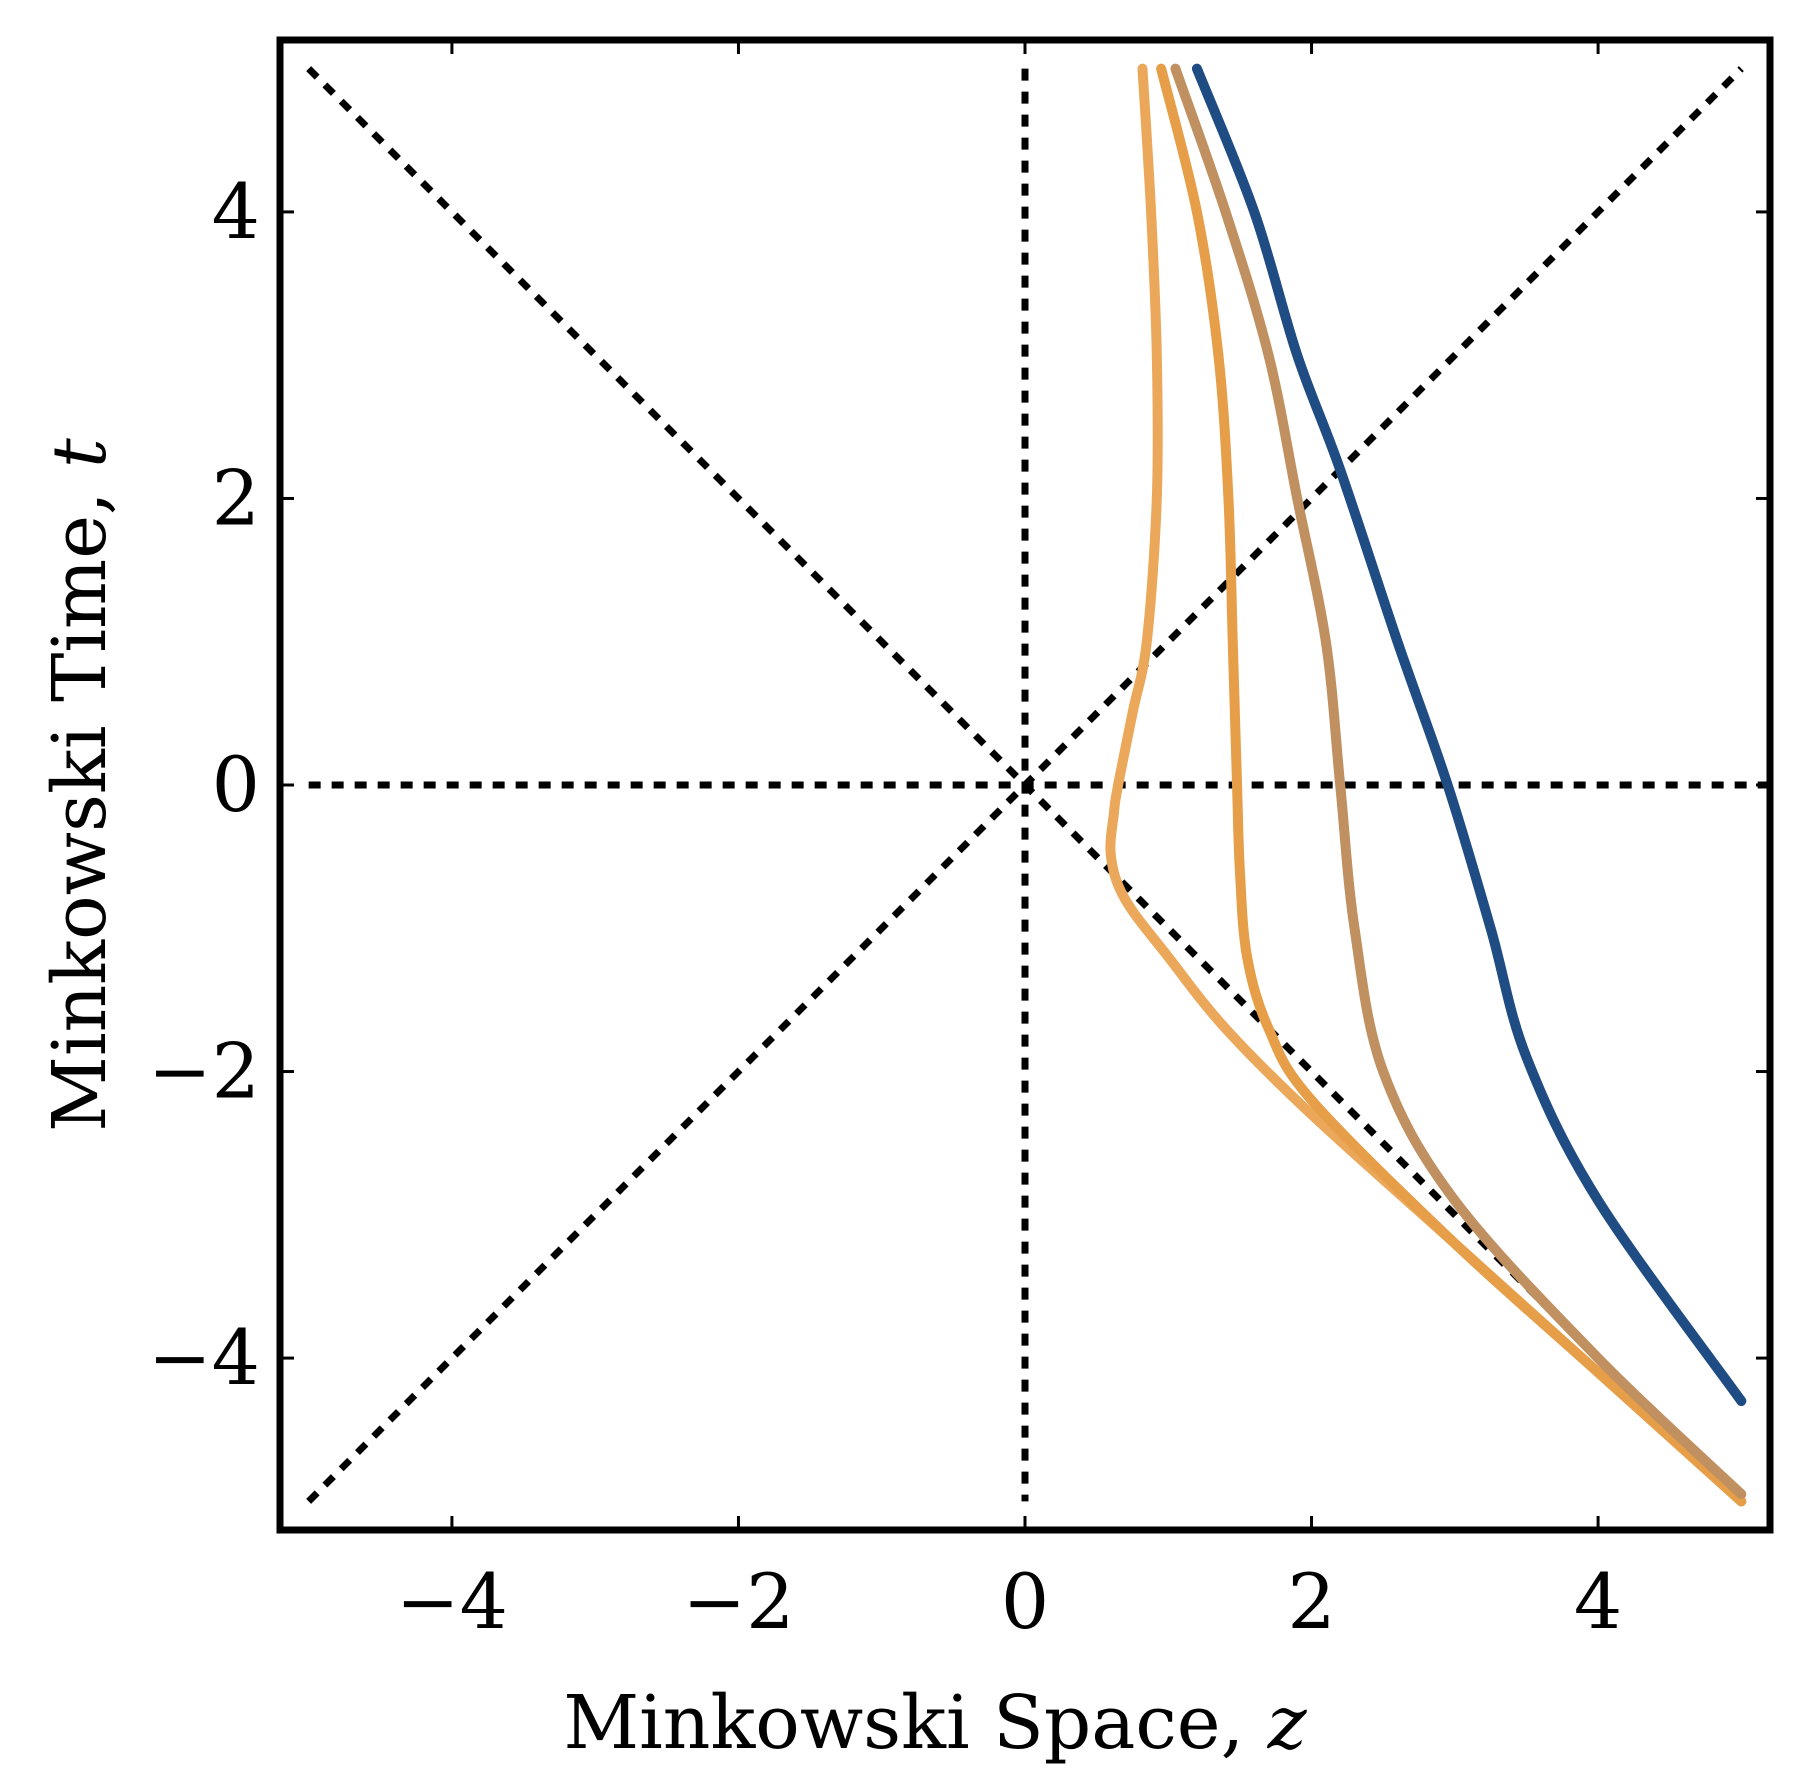  What do you see at coordinates (1287, 1723) in the screenshot?
I see `x-axis-label-symbol: z` at bounding box center [1287, 1723].